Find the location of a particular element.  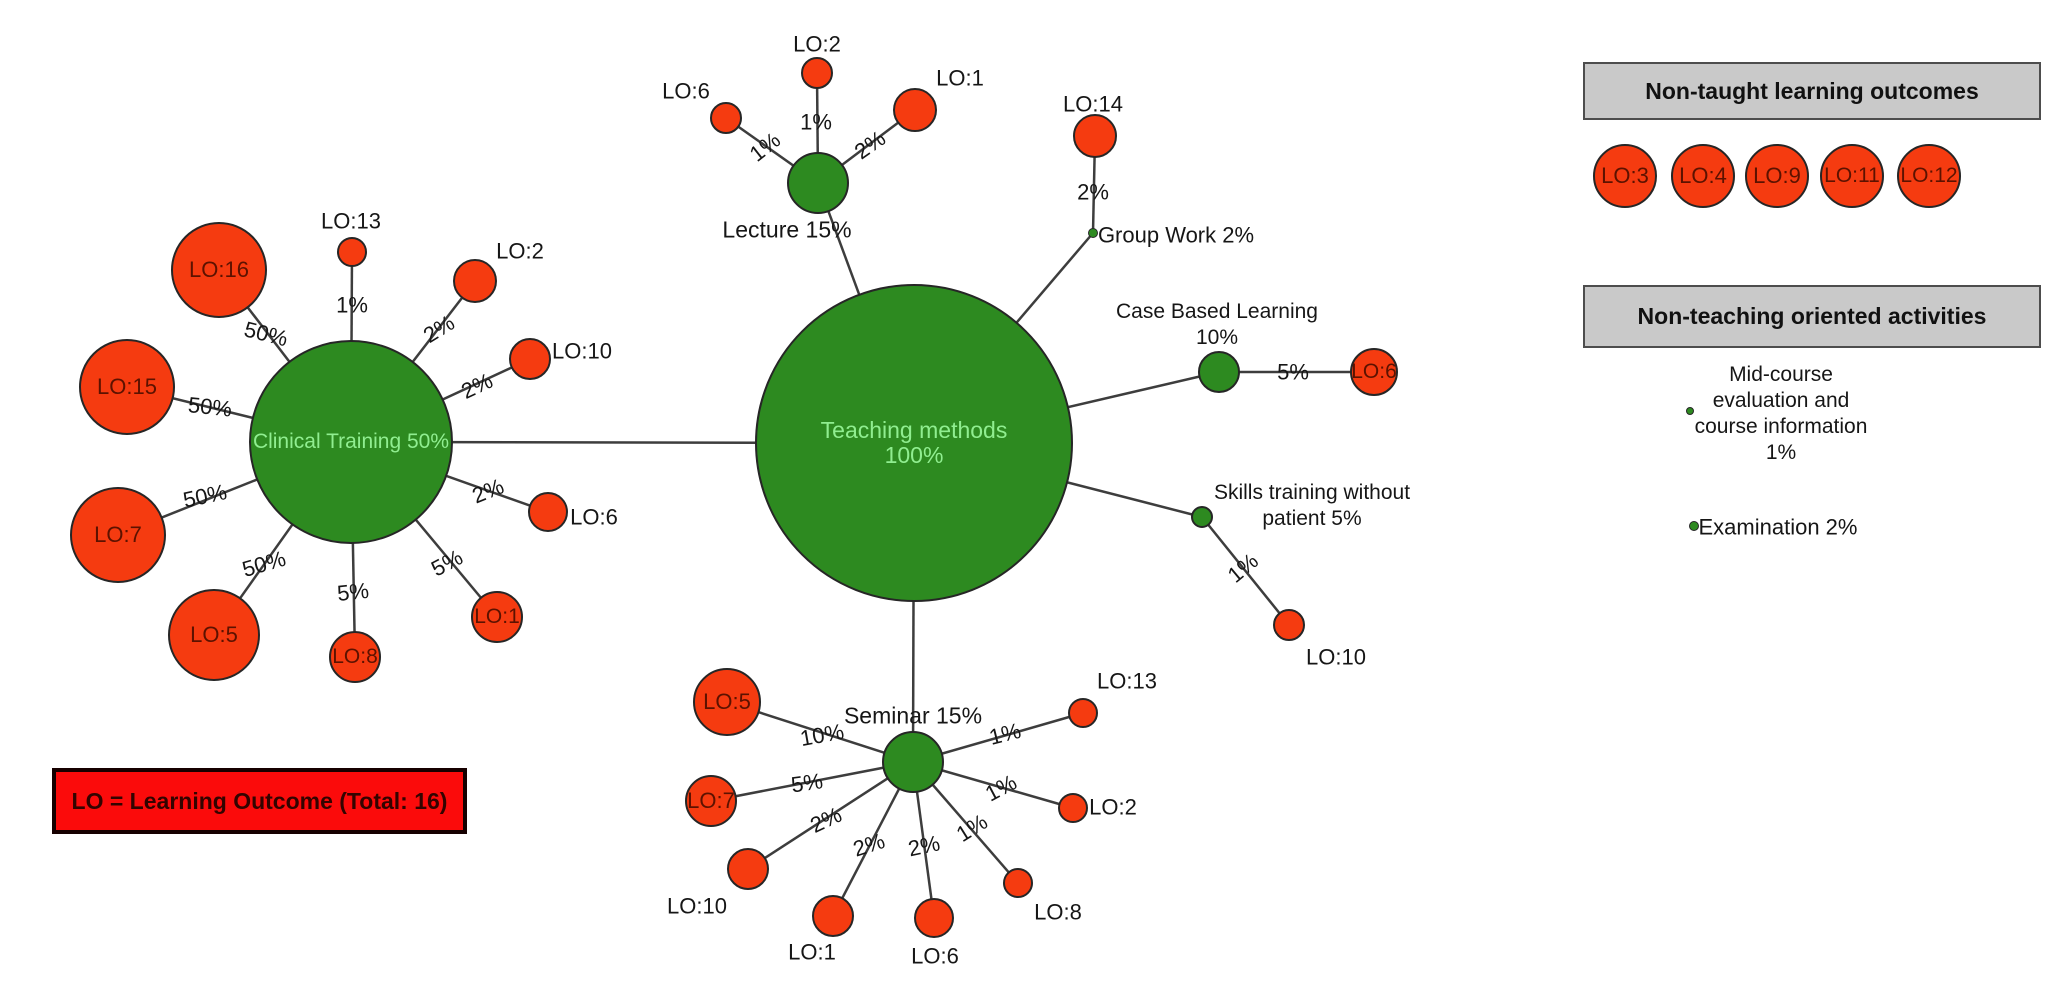

node-nontaught-lo11: LO:11 is located at coordinates (1852, 176).